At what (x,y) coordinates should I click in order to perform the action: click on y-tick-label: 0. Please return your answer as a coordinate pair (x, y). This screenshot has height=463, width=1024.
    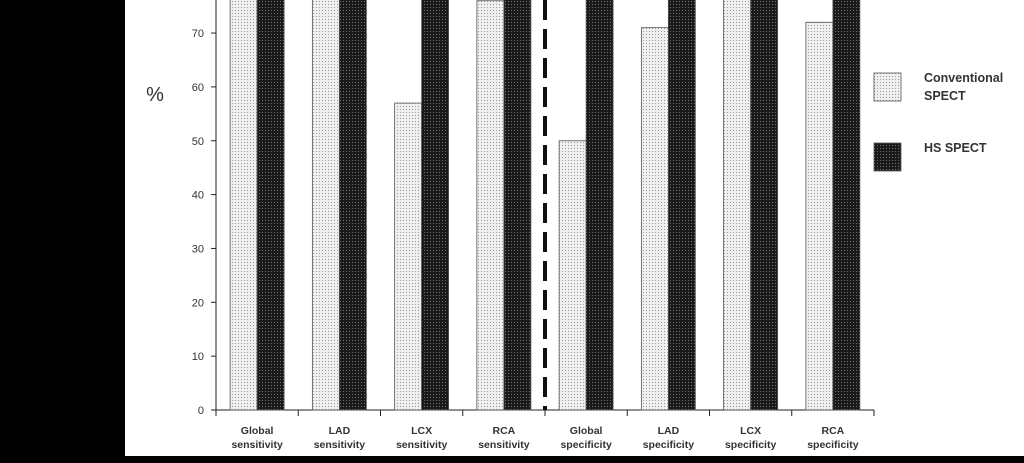
    Looking at the image, I should click on (201, 411).